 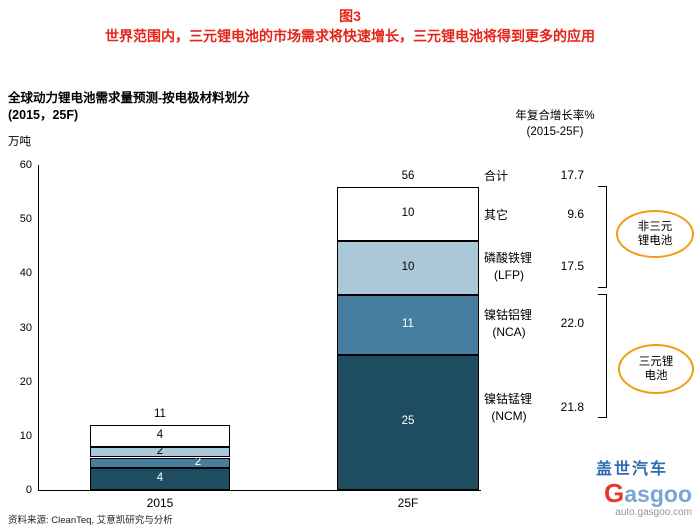 What do you see at coordinates (631, 469) in the screenshot?
I see `gasgoo-logo-chinese: 盖世汽车` at bounding box center [631, 469].